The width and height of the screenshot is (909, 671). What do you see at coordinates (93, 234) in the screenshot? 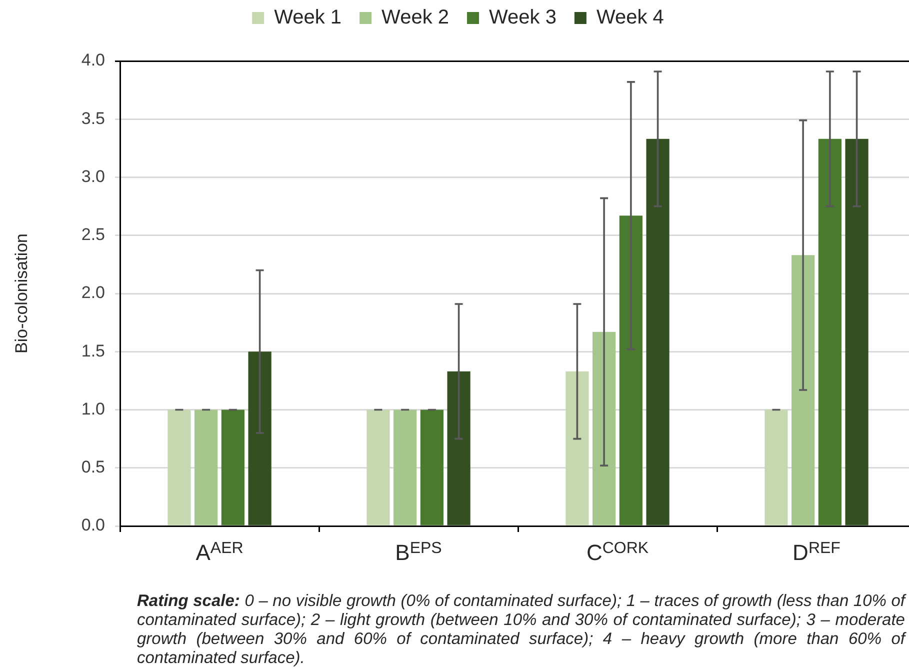
I see `y-tick-label: 2.5` at bounding box center [93, 234].